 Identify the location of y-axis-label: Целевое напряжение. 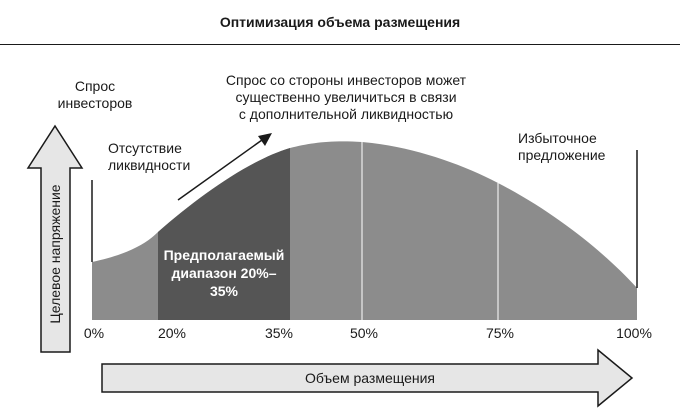
(55, 254).